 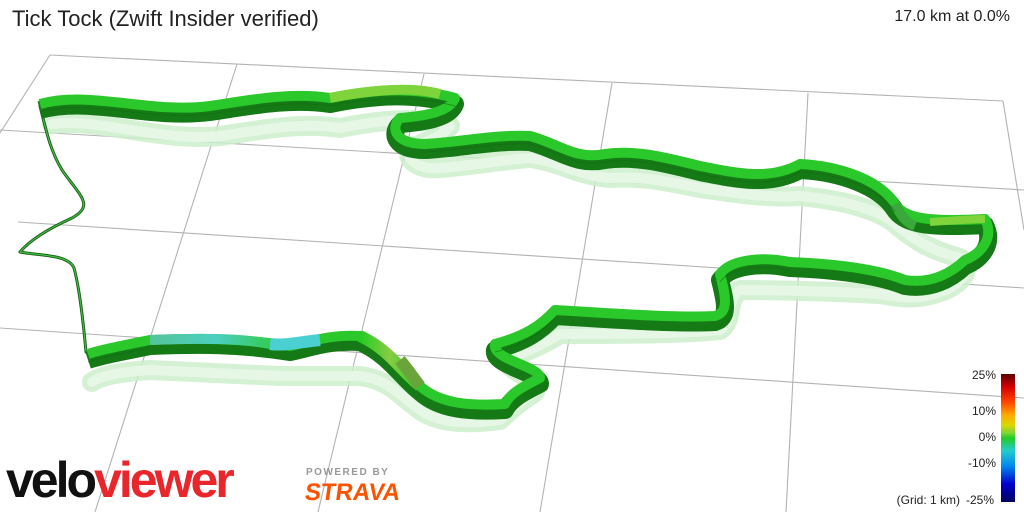 I want to click on legend-label-10: 10%, so click(x=983, y=411).